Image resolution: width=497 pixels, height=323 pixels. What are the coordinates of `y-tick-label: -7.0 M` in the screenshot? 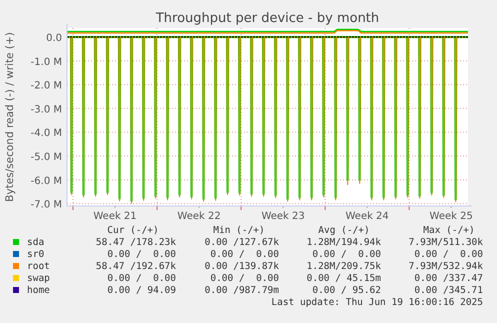 It's located at (46, 205).